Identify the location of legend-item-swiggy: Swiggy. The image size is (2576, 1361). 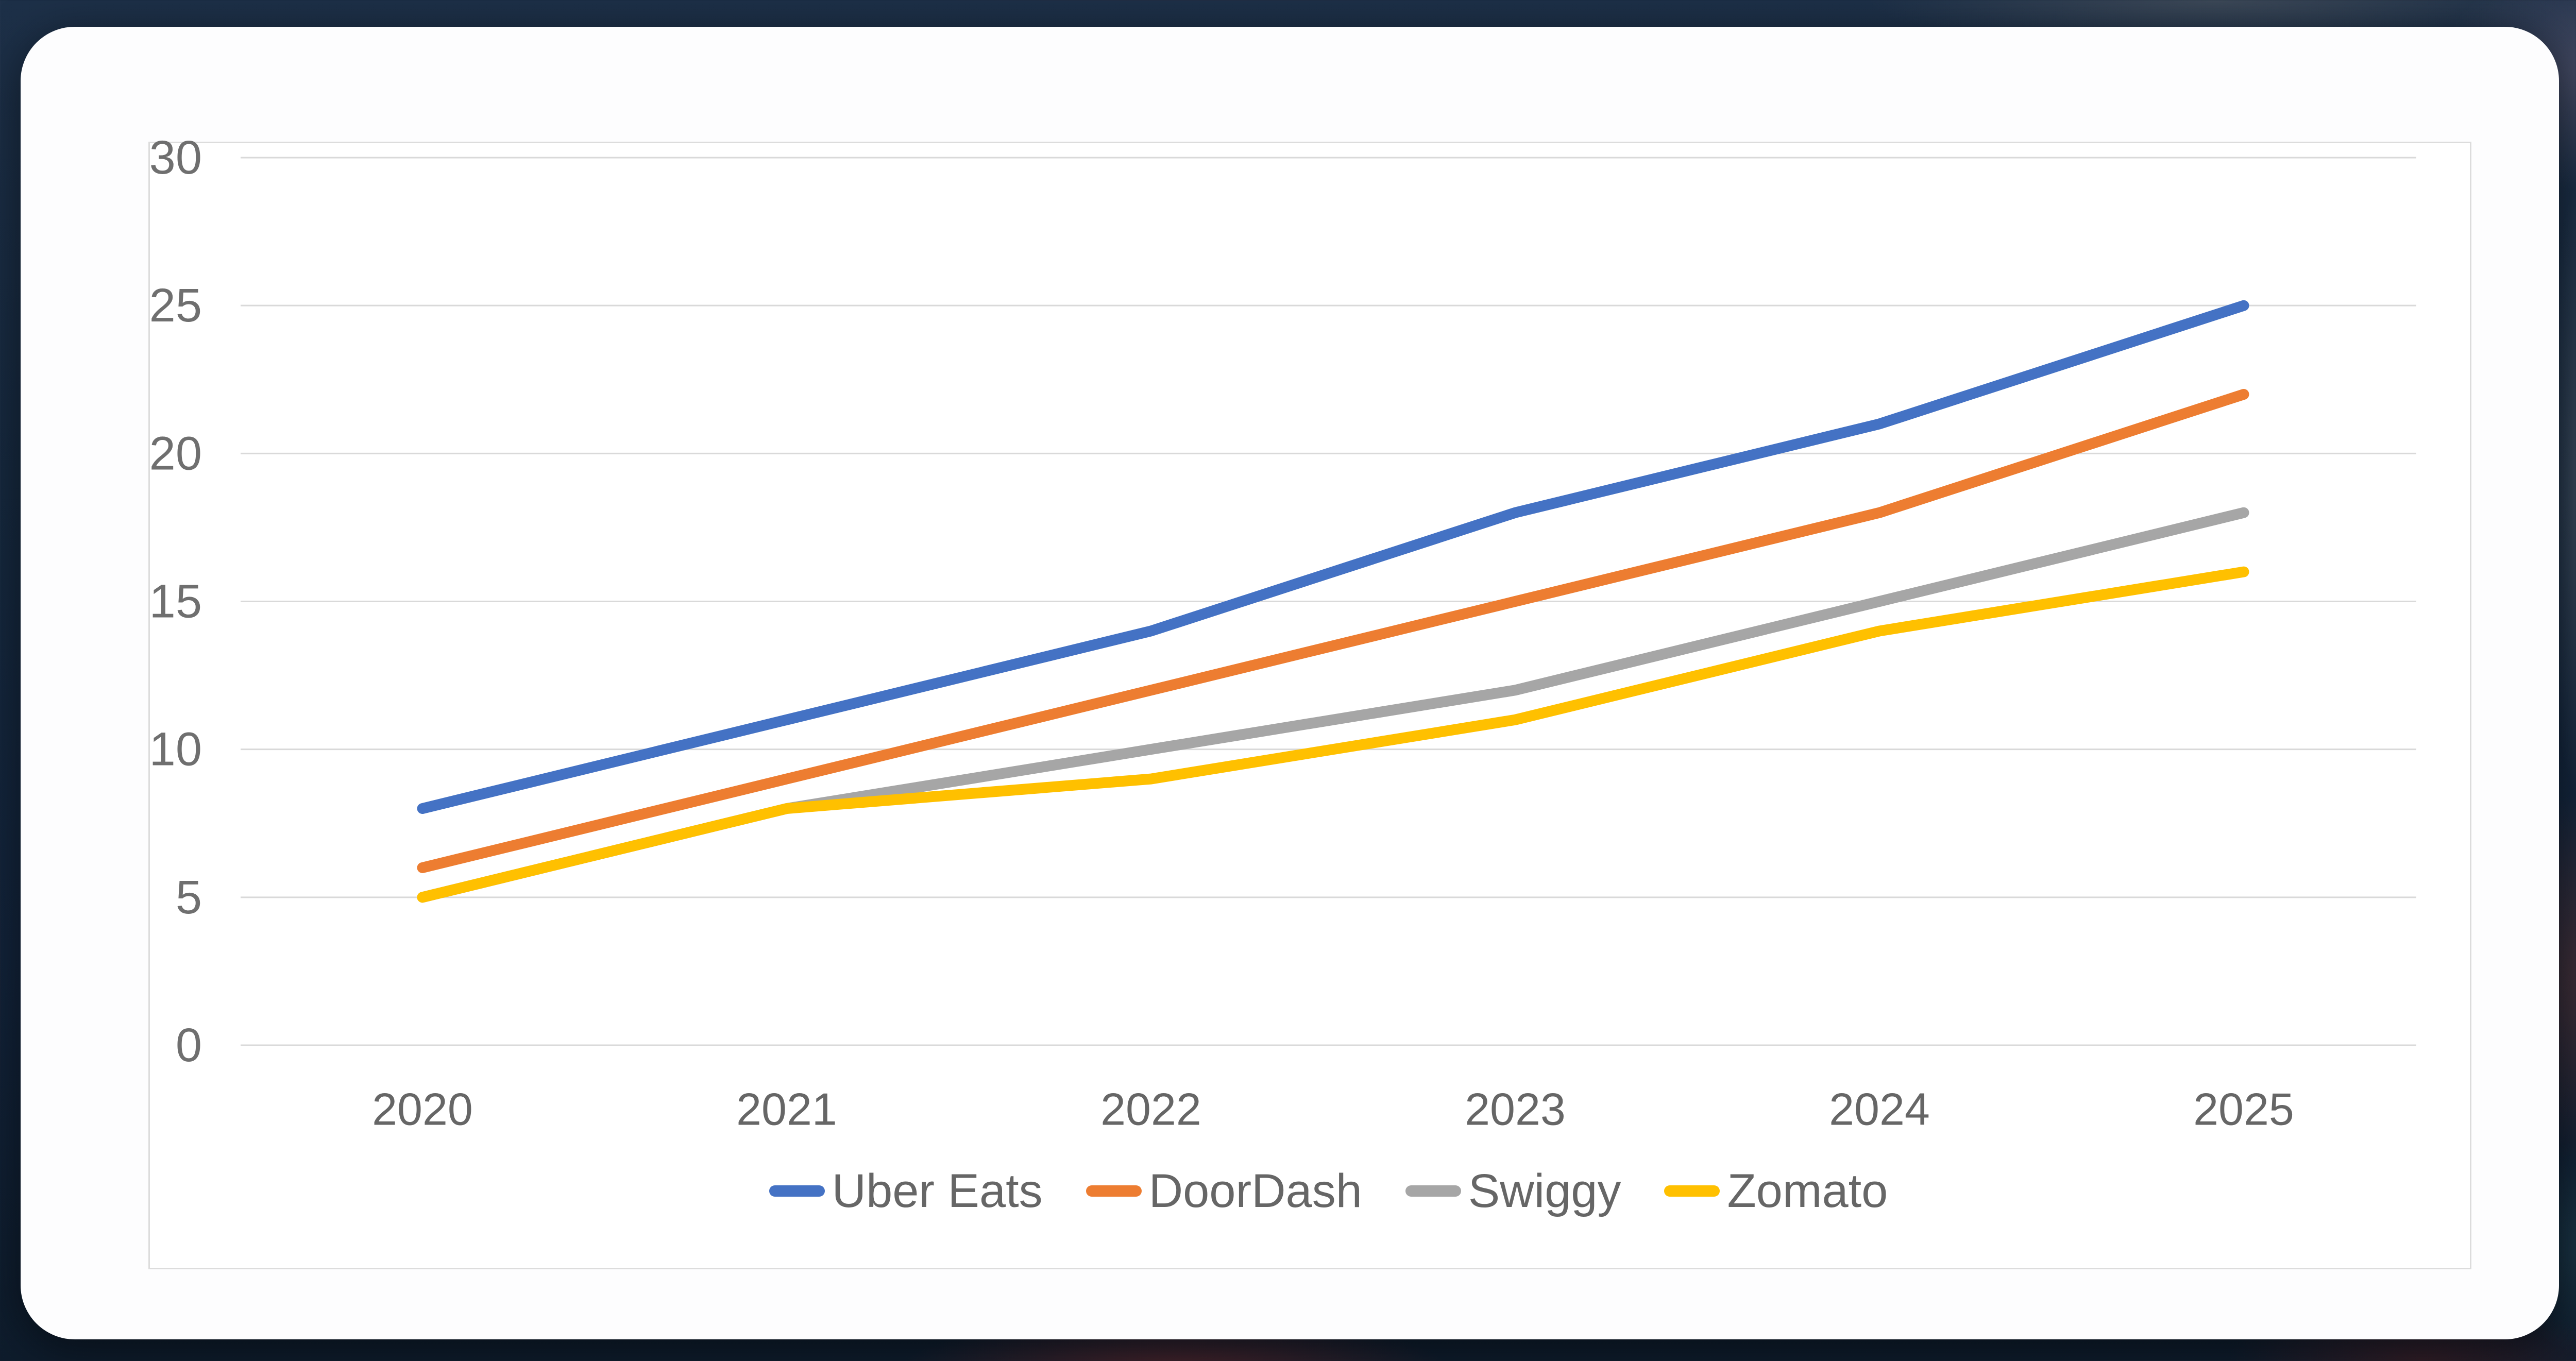
(1513, 1191).